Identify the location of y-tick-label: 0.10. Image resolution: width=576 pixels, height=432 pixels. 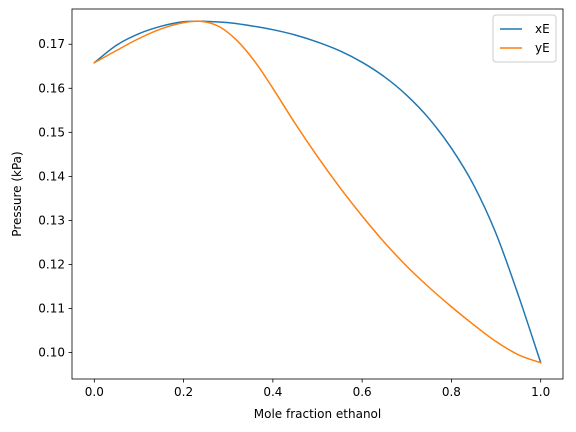
(51, 353).